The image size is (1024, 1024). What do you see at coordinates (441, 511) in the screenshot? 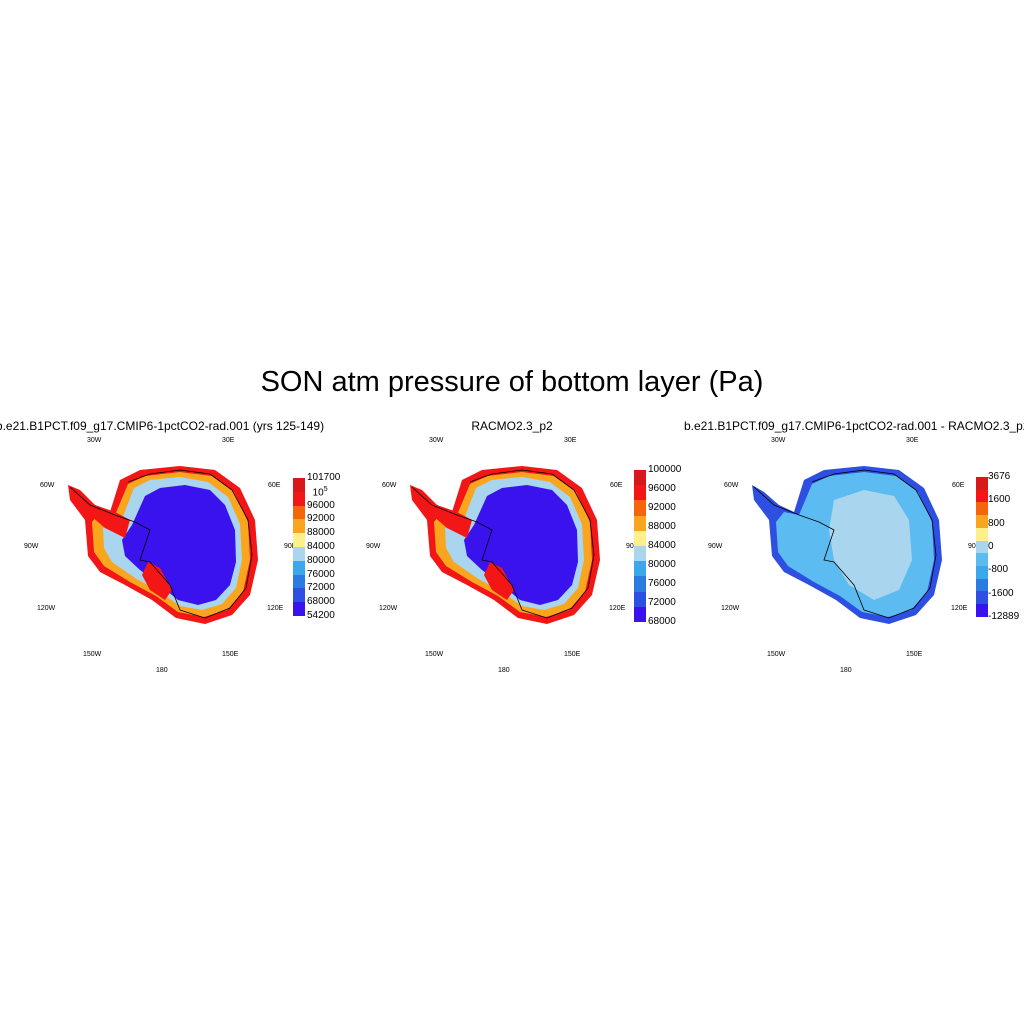
I see `peninsula-red` at bounding box center [441, 511].